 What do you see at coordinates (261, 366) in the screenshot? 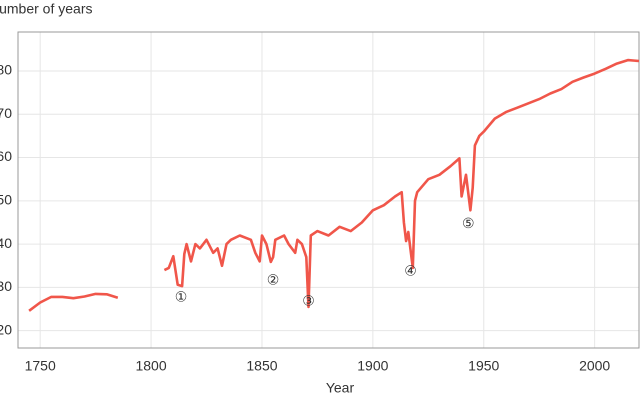
I see `x-tick-label: 1850` at bounding box center [261, 366].